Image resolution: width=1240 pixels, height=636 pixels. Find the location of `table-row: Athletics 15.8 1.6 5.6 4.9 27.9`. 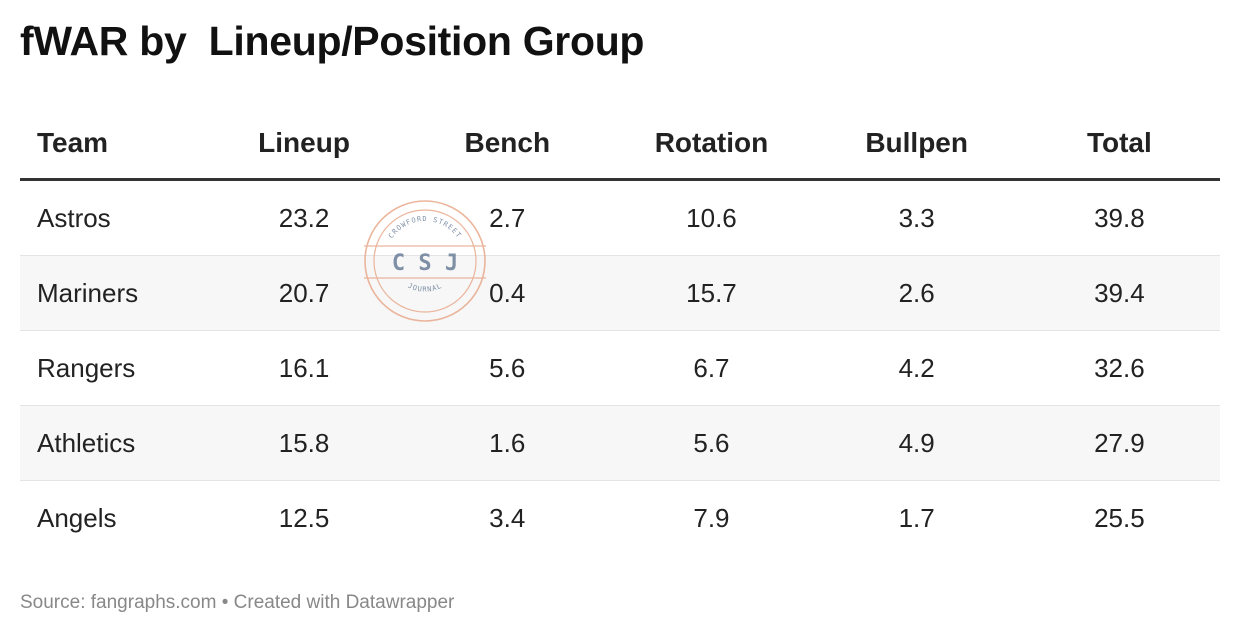

table-row: Athletics 15.8 1.6 5.6 4.9 27.9 is located at coordinates (620, 443).